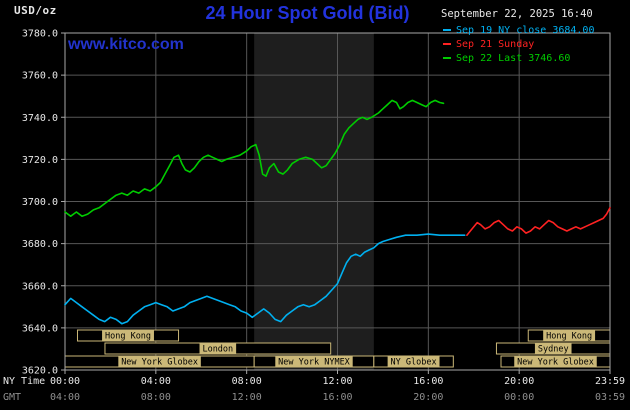 The height and width of the screenshot is (410, 630). Describe the element at coordinates (247, 381) in the screenshot. I see `x-axis-label-ny: 08:00` at that location.